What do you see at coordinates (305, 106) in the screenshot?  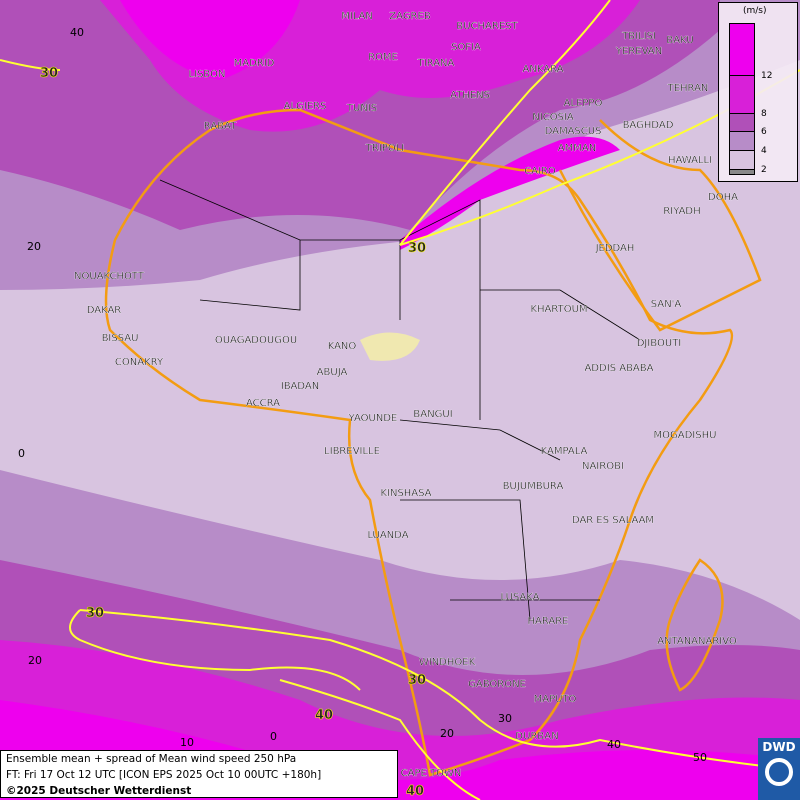 I see `city-label: ALGIERS` at bounding box center [305, 106].